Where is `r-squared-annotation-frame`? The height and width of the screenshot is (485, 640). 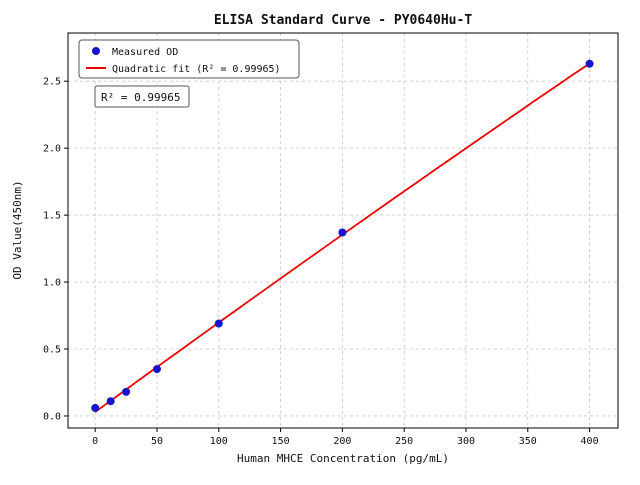 r-squared-annotation-frame is located at coordinates (142, 96).